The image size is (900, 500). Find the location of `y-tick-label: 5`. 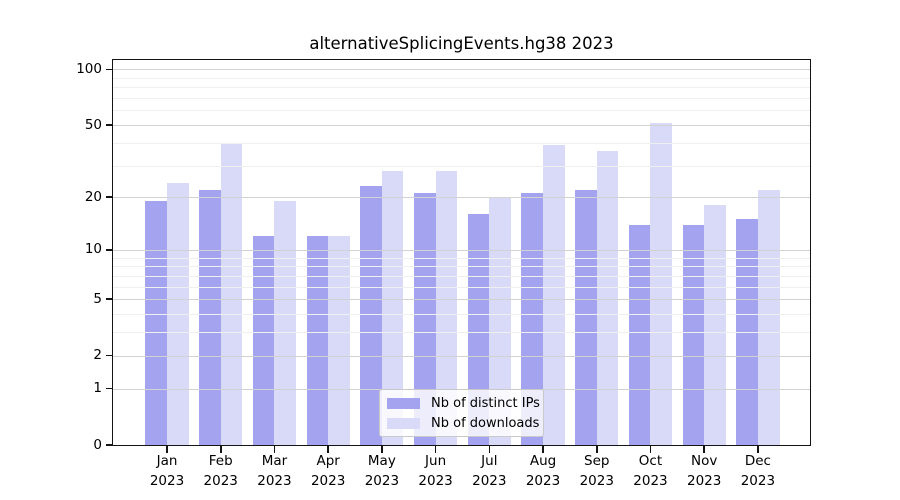

y-tick-label: 5 is located at coordinates (97, 298).